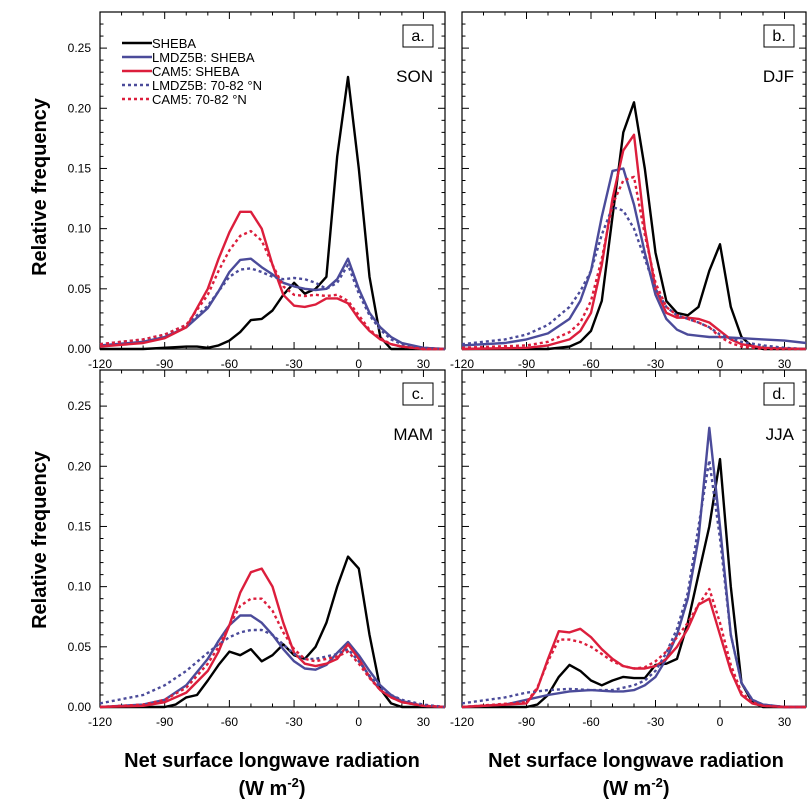  I want to click on legend-label: LMDZ5B: 70-82 °N, so click(207, 85).